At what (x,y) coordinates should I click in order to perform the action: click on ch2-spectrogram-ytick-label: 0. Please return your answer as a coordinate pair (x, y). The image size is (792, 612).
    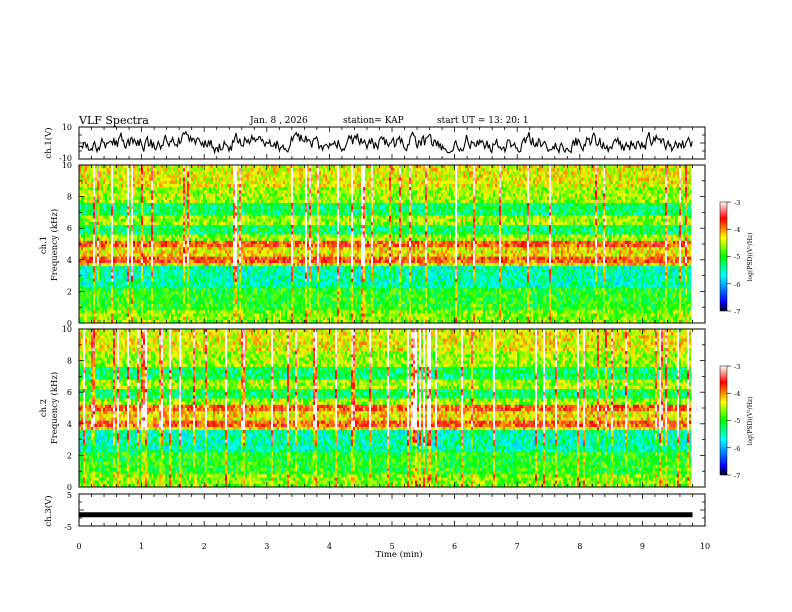
    Looking at the image, I should click on (69, 487).